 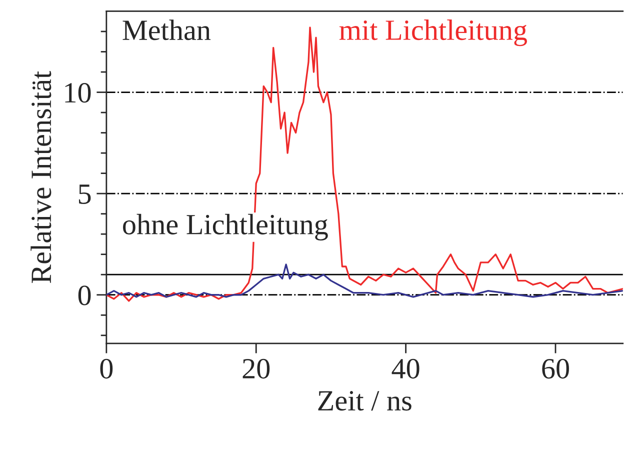 What do you see at coordinates (364, 281) in the screenshot?
I see `line-series` at bounding box center [364, 281].